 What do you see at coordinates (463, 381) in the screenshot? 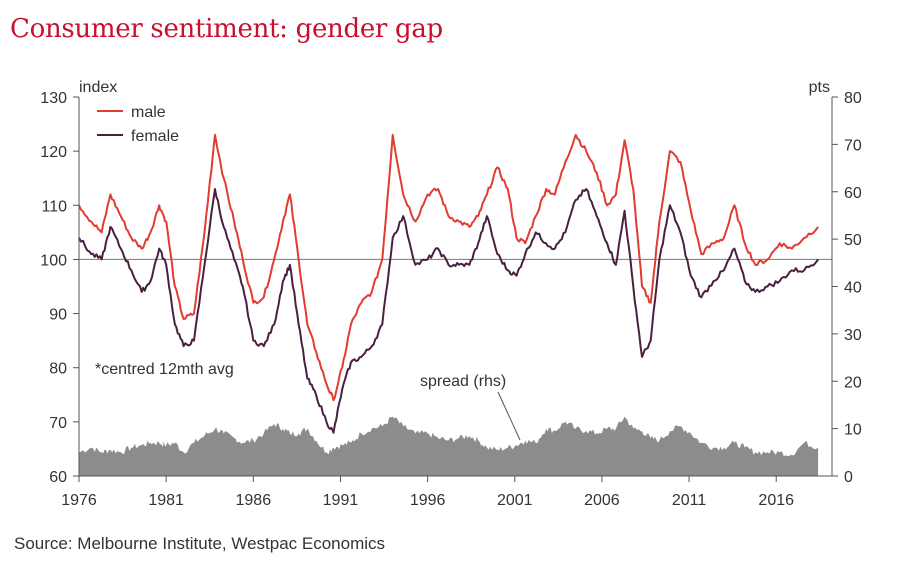
I see `spread-annotation-label: spread (rhs)` at bounding box center [463, 381].